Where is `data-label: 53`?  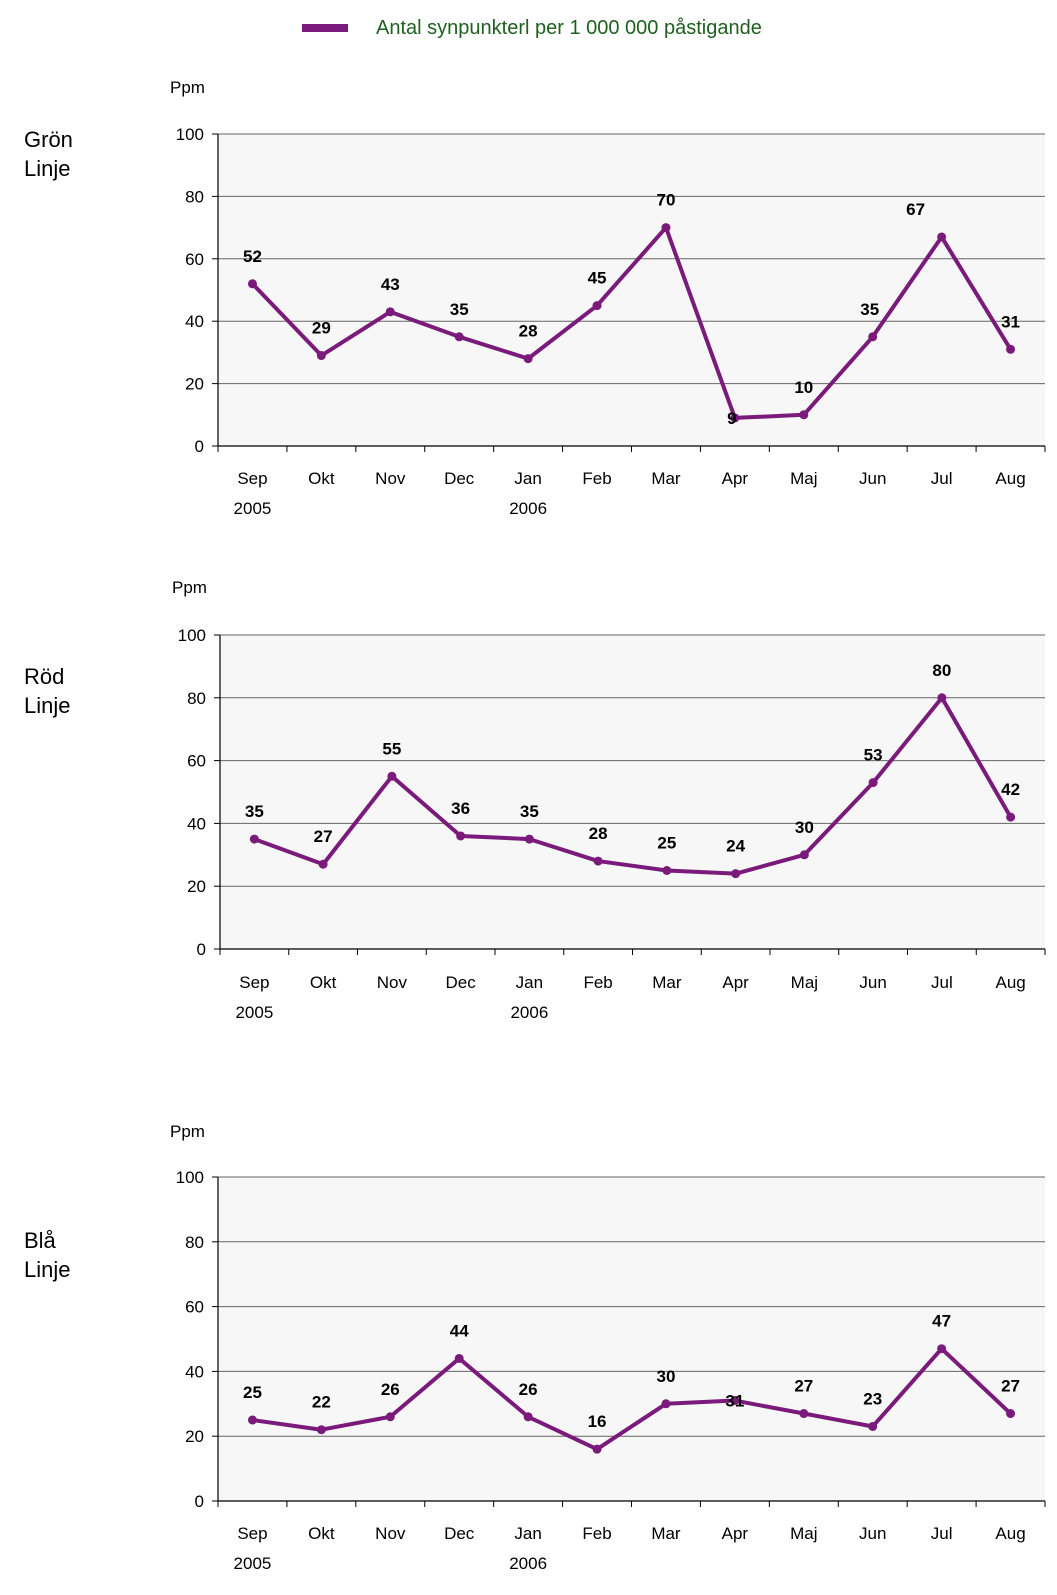 data-label: 53 is located at coordinates (873, 755).